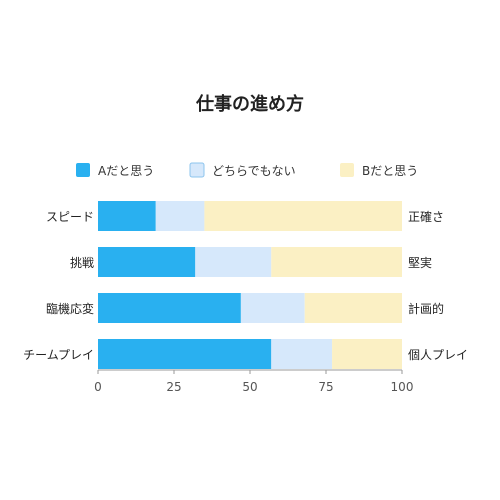 Image resolution: width=500 pixels, height=500 pixels. What do you see at coordinates (126, 171) in the screenshot?
I see `legend-label-0: Aだと思う` at bounding box center [126, 171].